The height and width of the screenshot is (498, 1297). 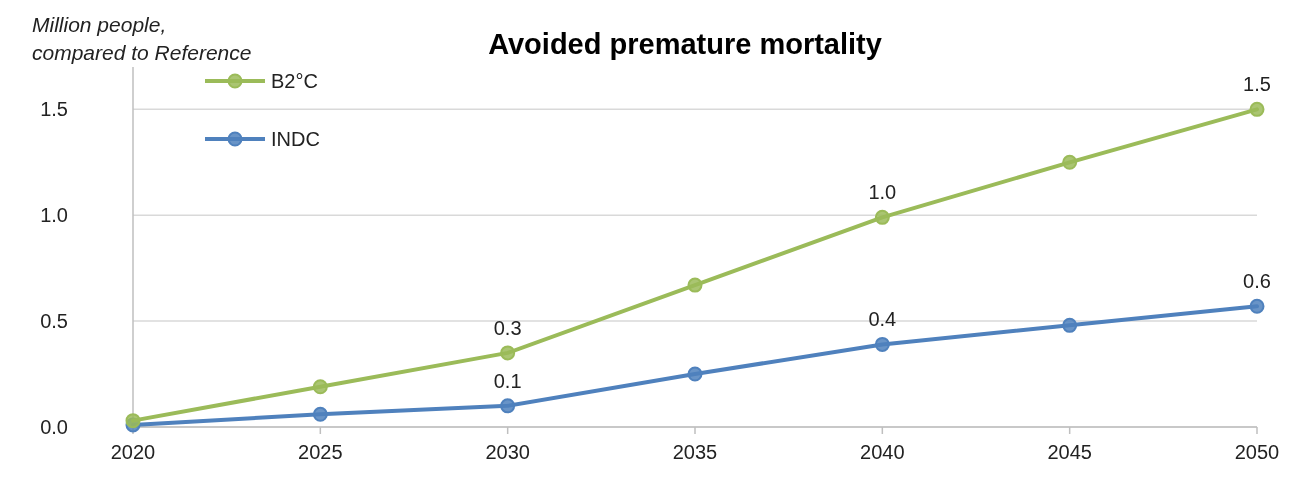 What do you see at coordinates (294, 81) in the screenshot?
I see `legend-label: B2°C` at bounding box center [294, 81].